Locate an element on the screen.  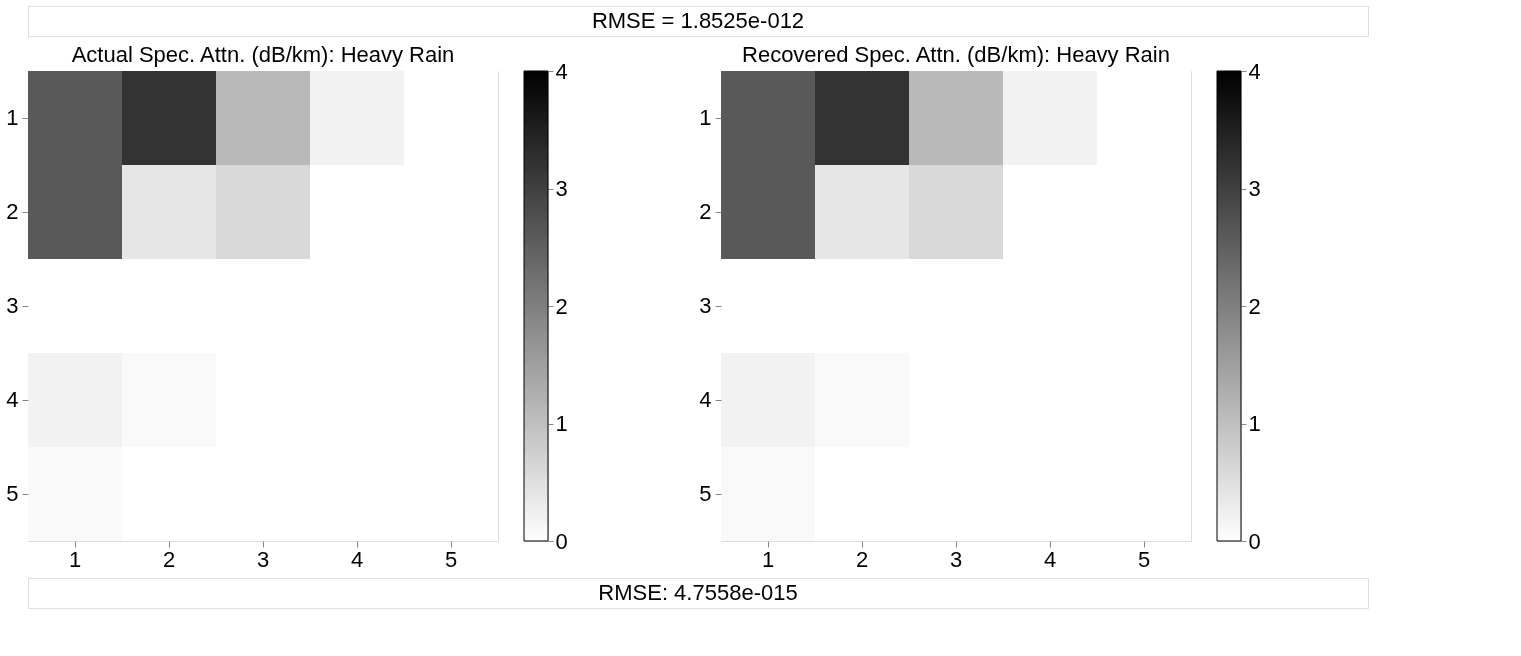
chart-title: Actual Spec. Attn. (dB/km): Heavy Rain is located at coordinates (263, 54).